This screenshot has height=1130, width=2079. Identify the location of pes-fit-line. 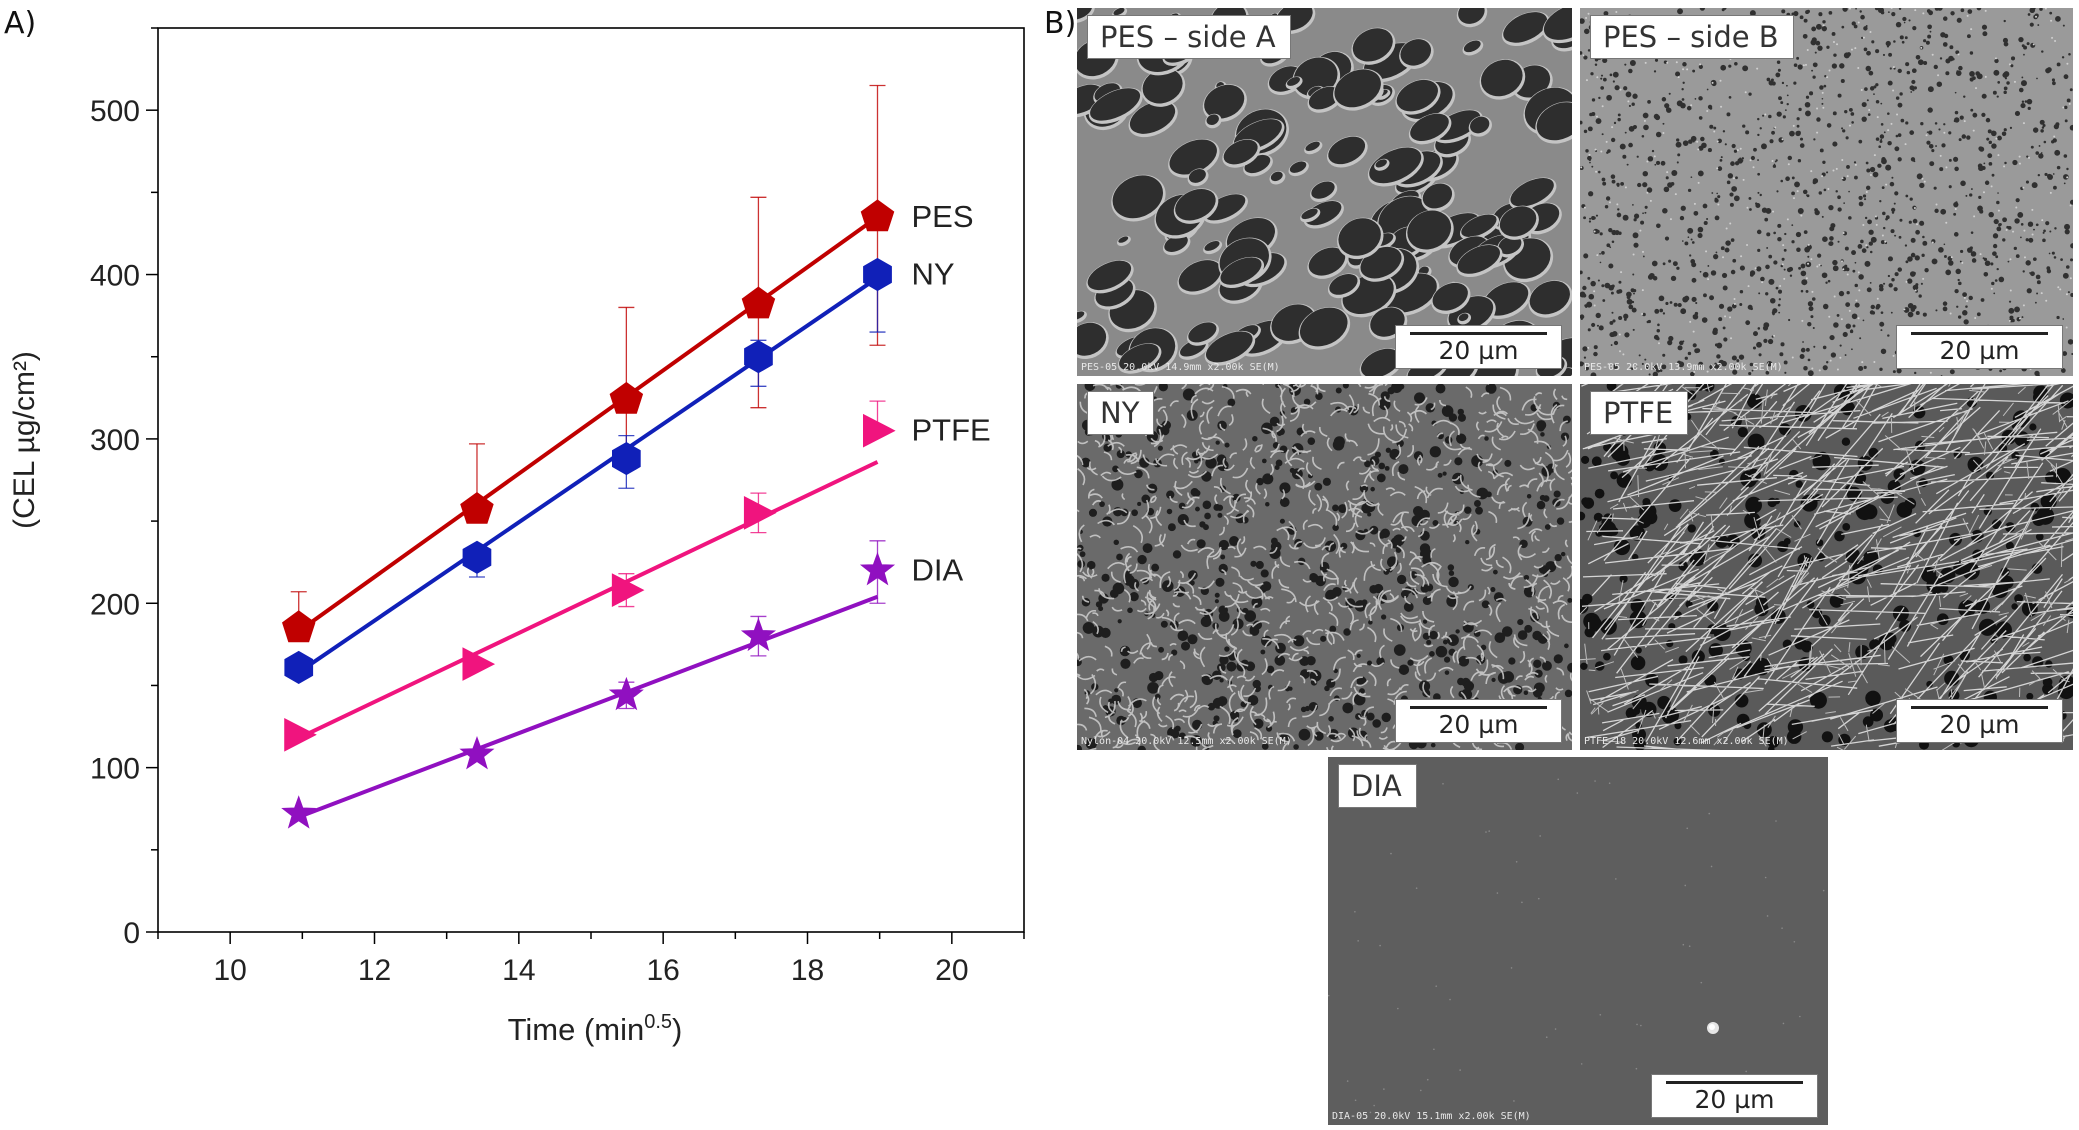
(588, 424).